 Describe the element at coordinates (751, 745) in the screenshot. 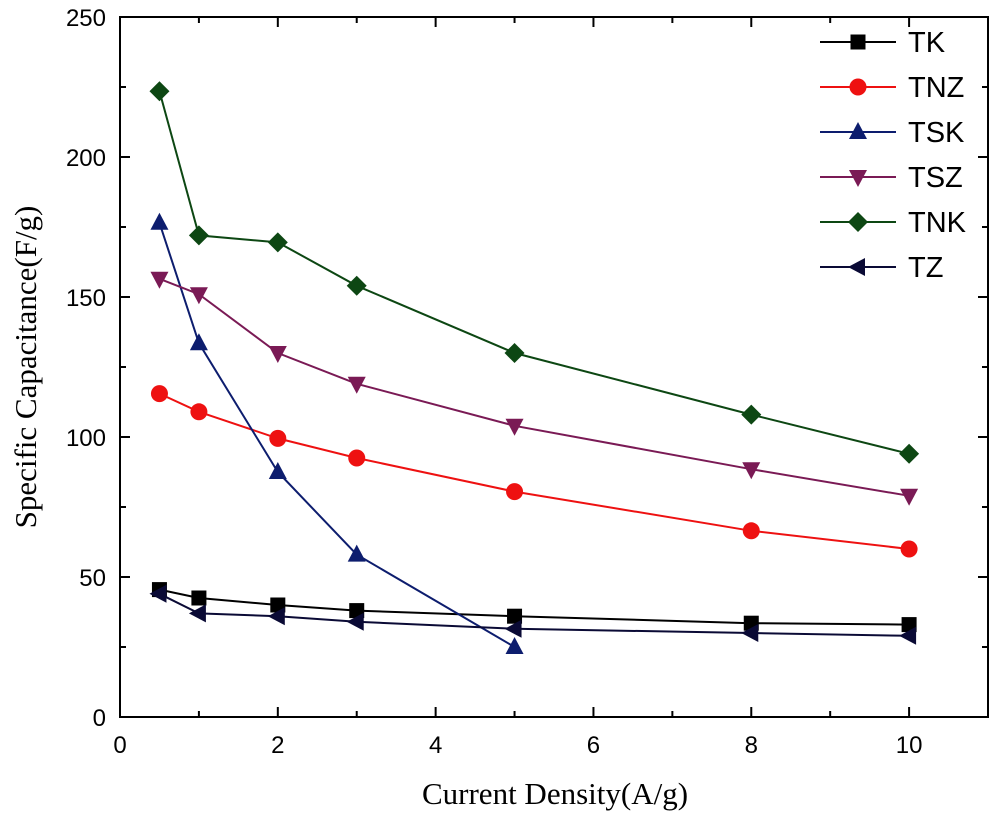

I see `x-tick-label: 8` at that location.